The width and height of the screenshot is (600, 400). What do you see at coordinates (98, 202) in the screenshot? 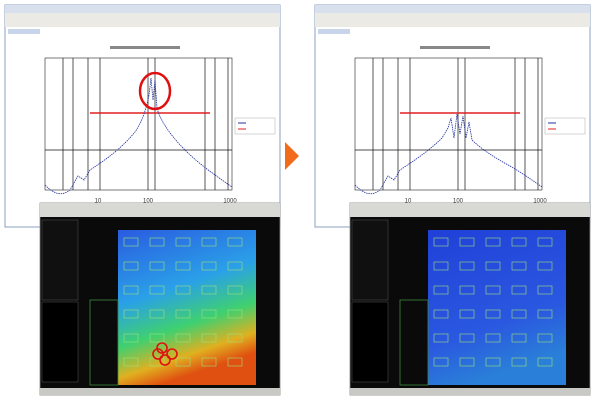
I see `x-label: 10` at bounding box center [98, 202].